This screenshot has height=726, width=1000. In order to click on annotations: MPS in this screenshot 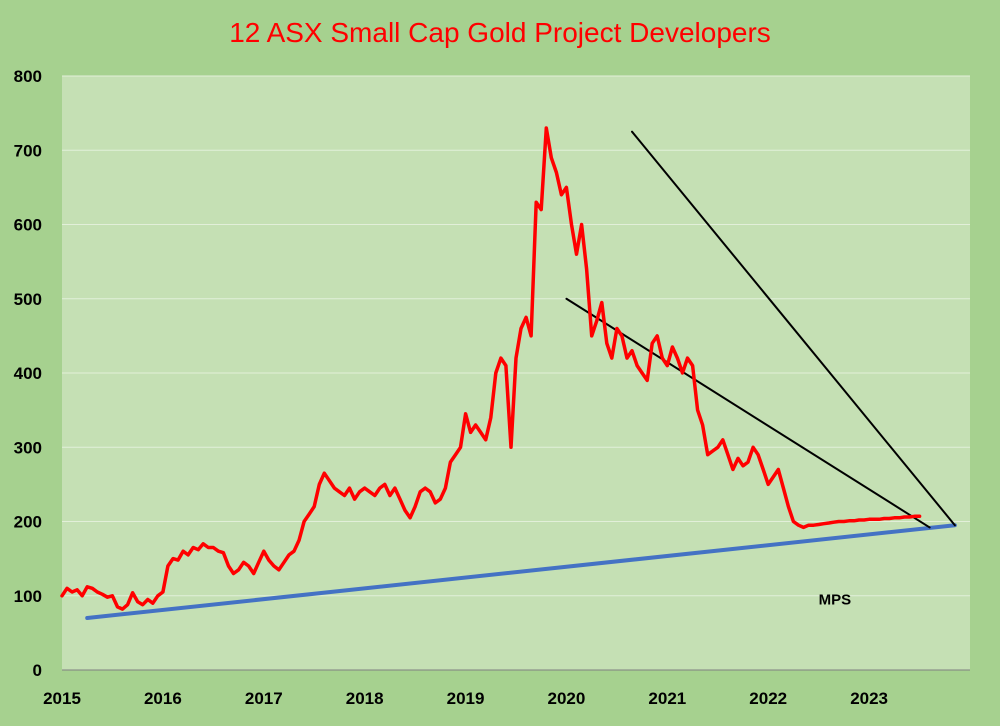, I will do `click(835, 600)`.